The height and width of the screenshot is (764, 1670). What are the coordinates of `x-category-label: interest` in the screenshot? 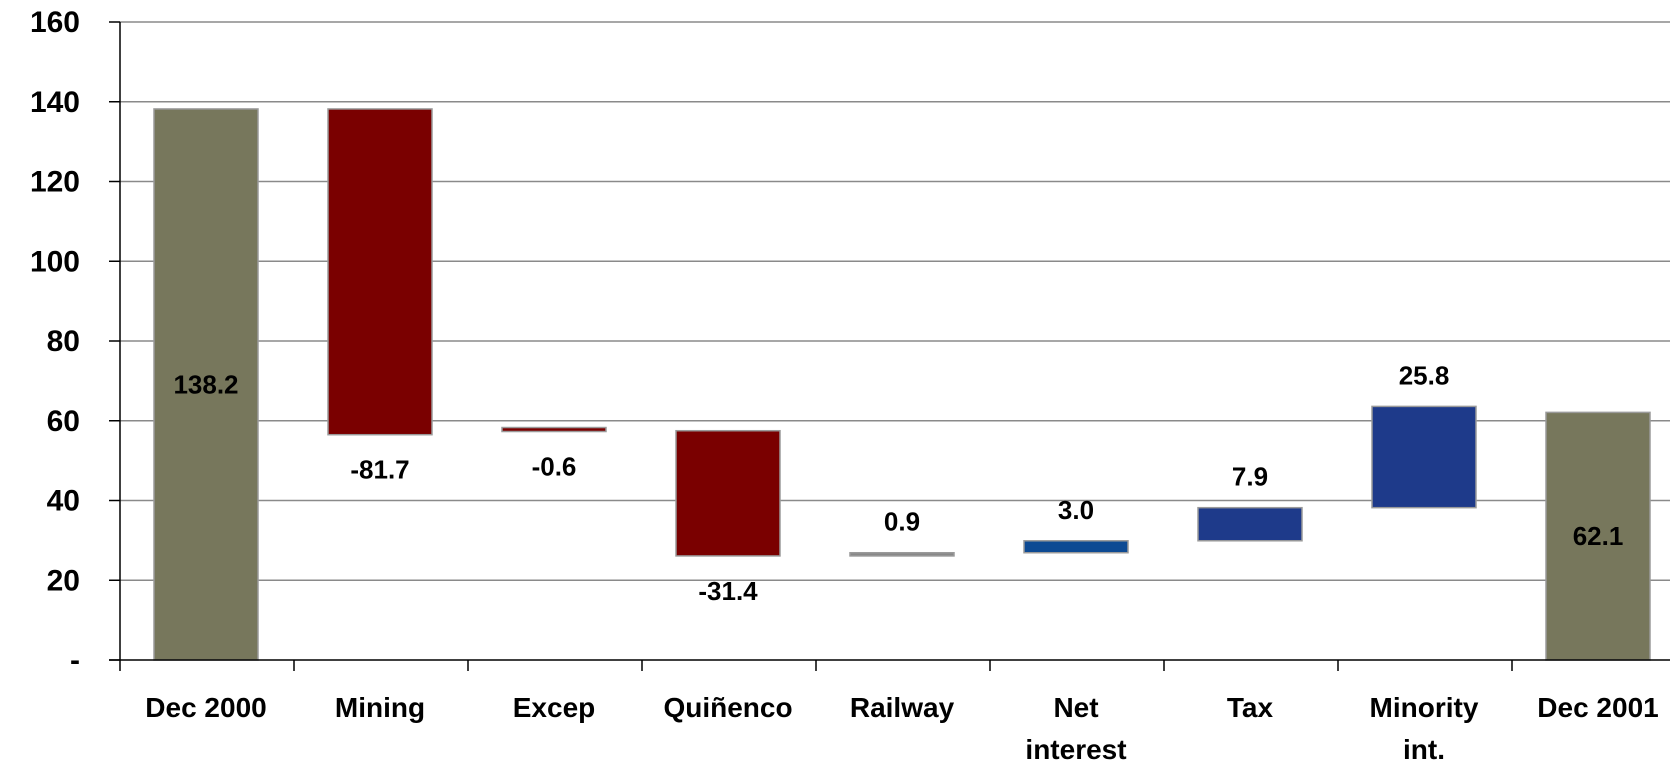 It's located at (1075, 749).